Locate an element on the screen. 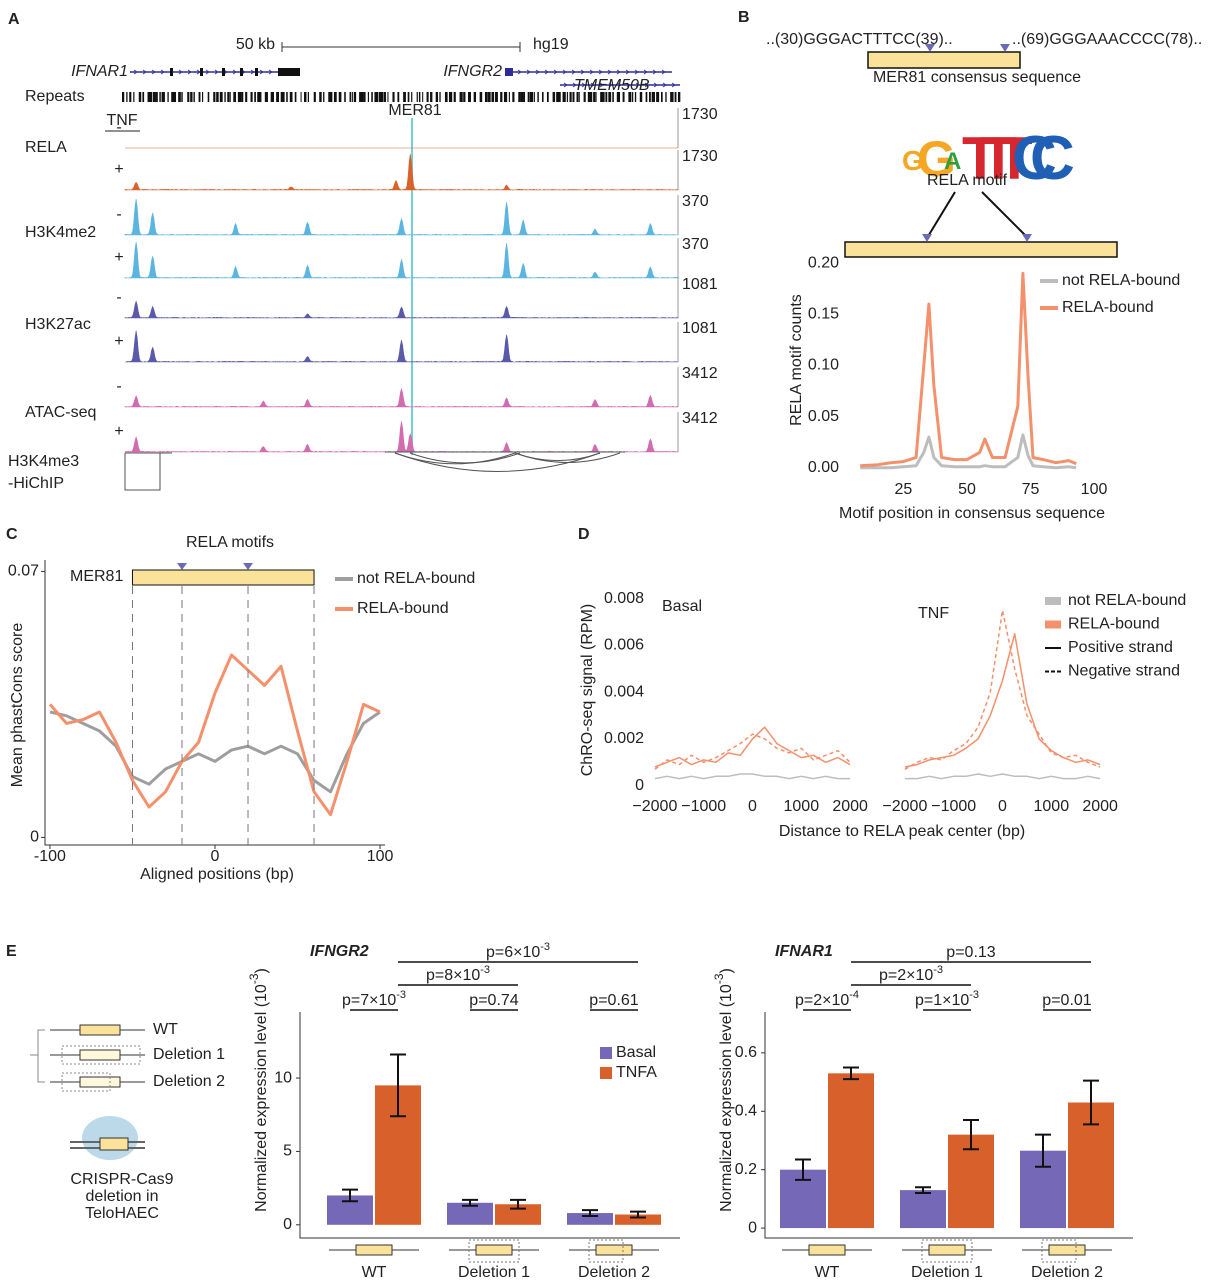 Image resolution: width=1208 pixels, height=1285 pixels. y-tick-label: 0.006 is located at coordinates (624, 645).